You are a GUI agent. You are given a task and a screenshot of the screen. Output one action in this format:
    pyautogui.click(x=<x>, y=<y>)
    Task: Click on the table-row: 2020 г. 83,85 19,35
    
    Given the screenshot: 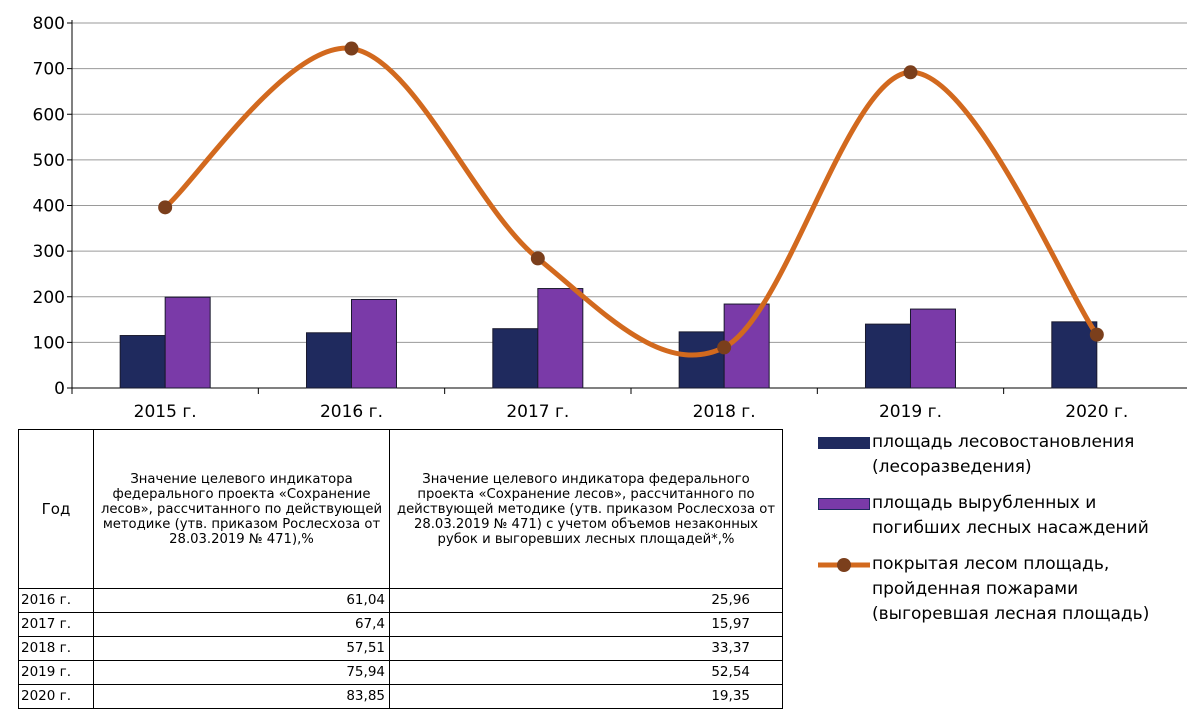 What is the action you would take?
    pyautogui.click(x=400, y=696)
    